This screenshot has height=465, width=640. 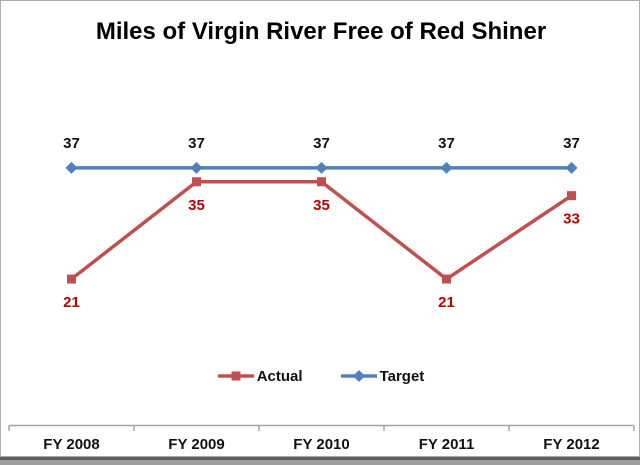 I want to click on legend: Actual Target, so click(x=320, y=376).